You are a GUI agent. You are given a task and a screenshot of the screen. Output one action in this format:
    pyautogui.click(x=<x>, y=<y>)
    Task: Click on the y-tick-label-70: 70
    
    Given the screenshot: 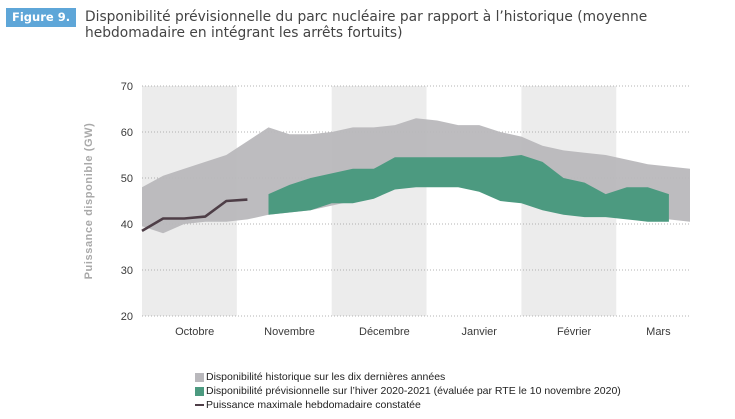 What is the action you would take?
    pyautogui.click(x=127, y=87)
    